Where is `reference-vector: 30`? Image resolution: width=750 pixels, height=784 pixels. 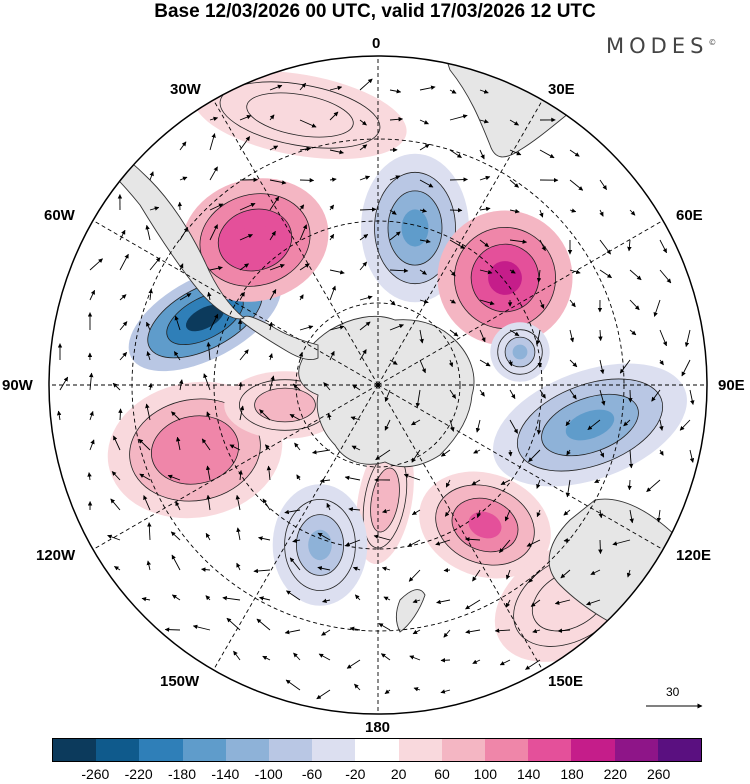
reference-vector: 30 is located at coordinates (675, 699).